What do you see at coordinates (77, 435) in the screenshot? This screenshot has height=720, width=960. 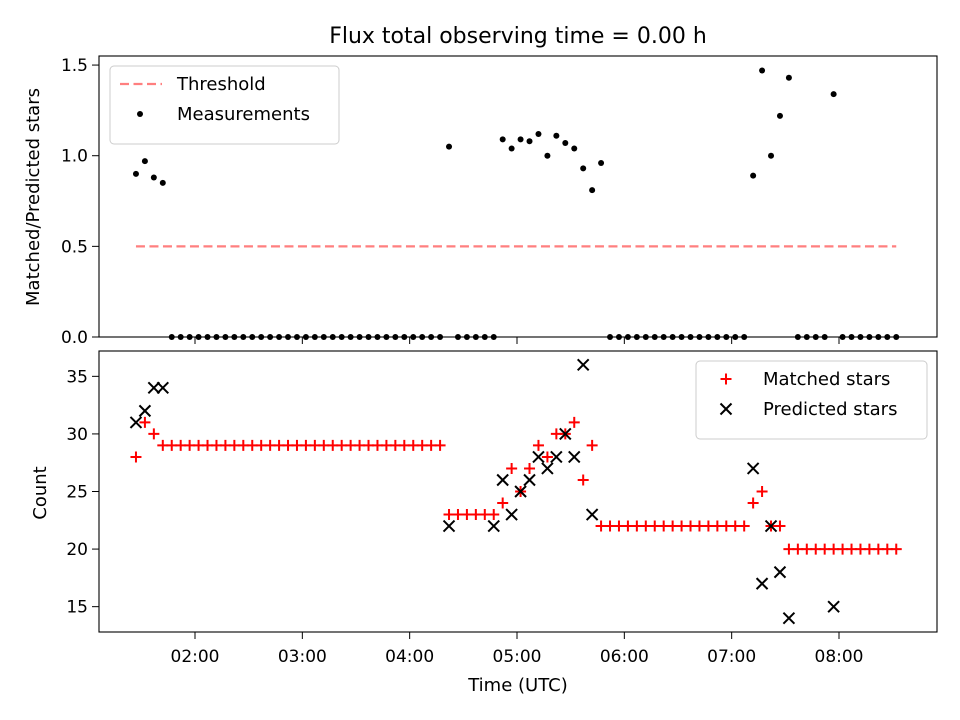 I see `y-tick-label: 30` at bounding box center [77, 435].